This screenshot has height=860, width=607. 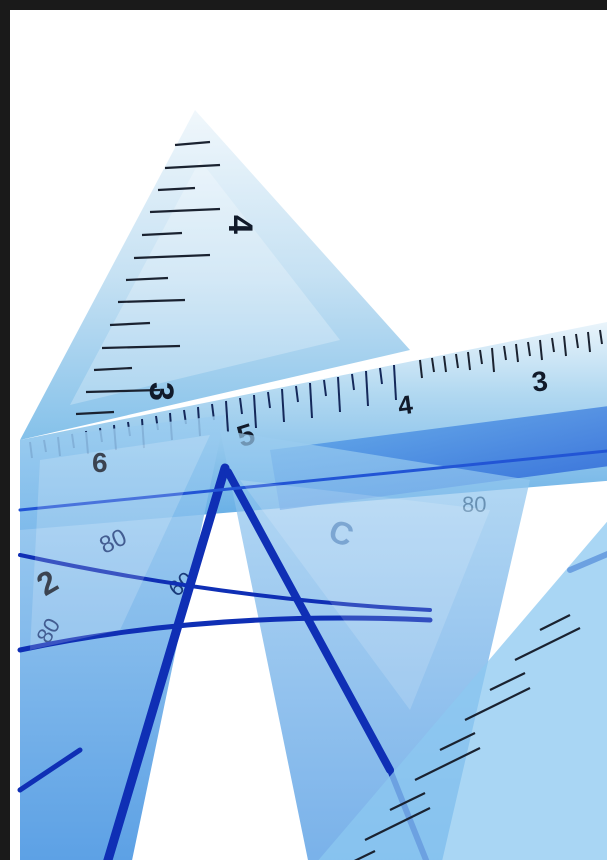 I want to click on triangle-ruler-back-inner, so click(x=205, y=282).